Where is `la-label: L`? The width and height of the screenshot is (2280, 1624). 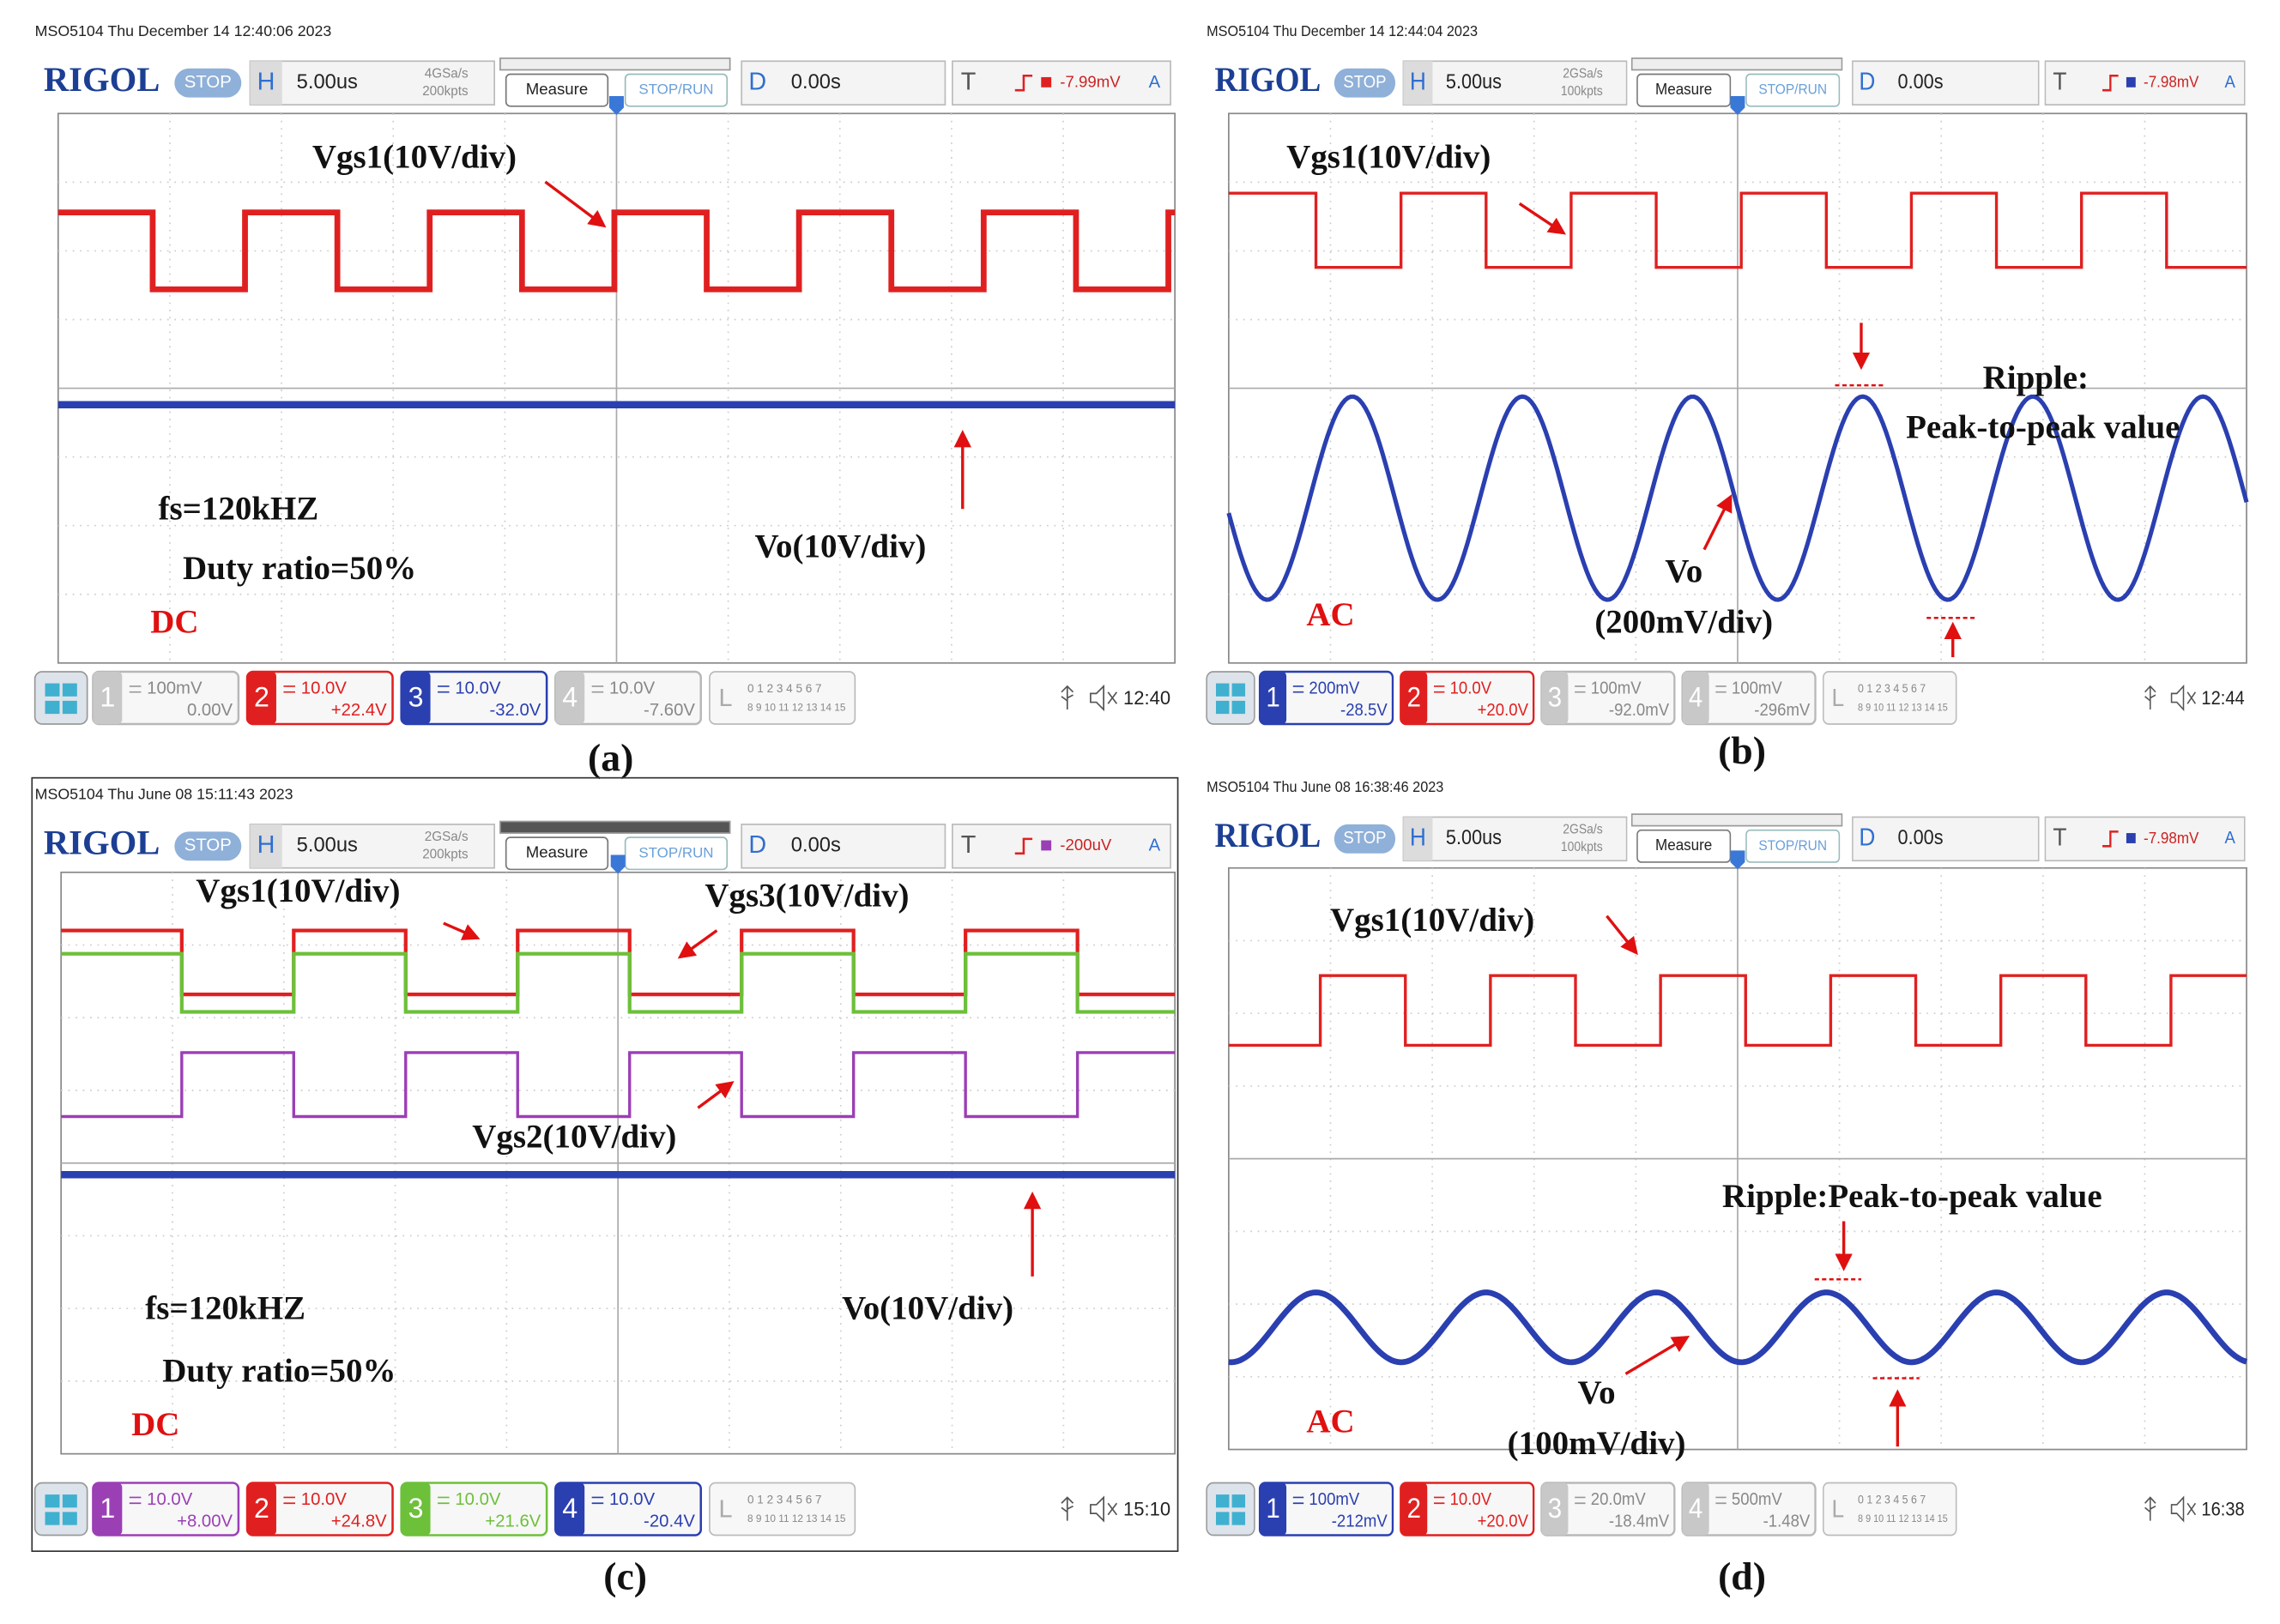
la-label: L is located at coordinates (726, 698).